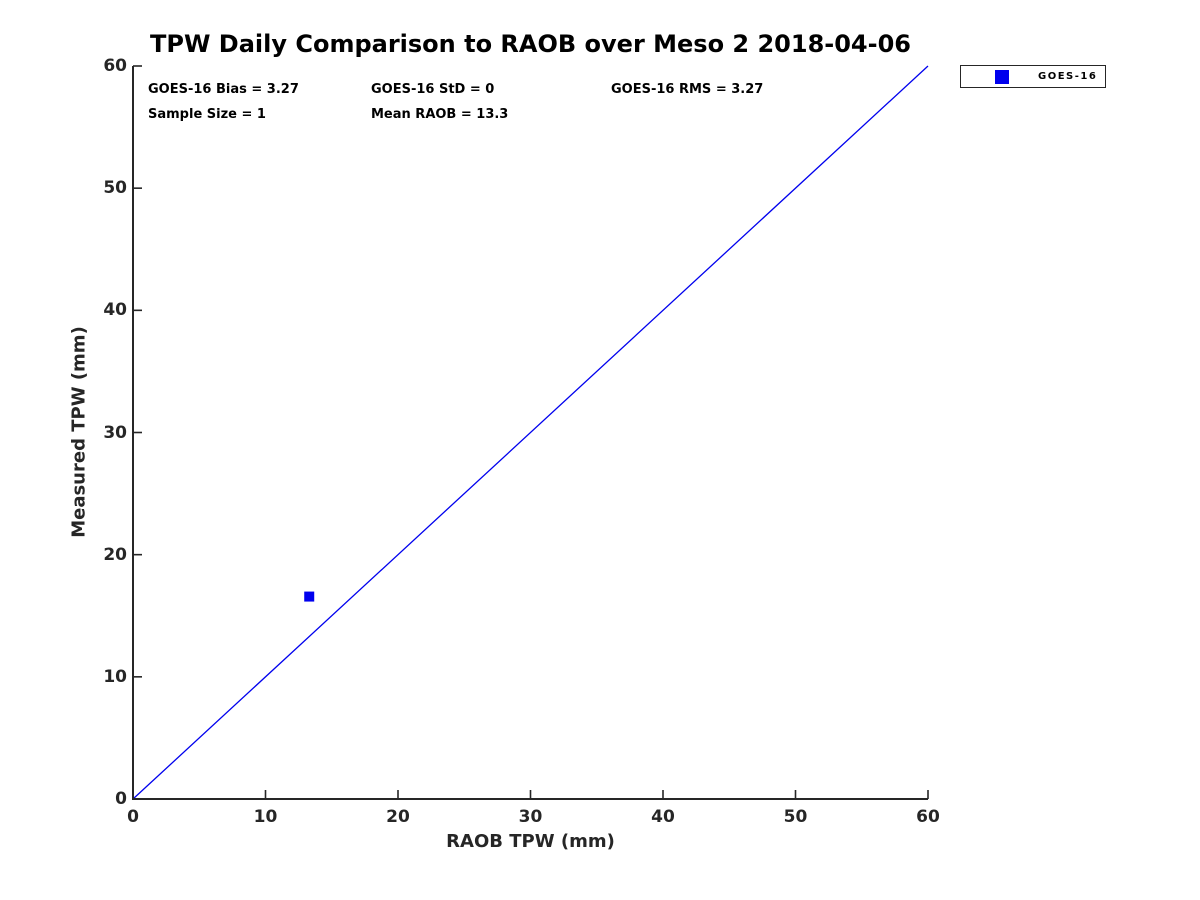 The width and height of the screenshot is (1200, 900). Describe the element at coordinates (115, 554) in the screenshot. I see `y-tick-label: 20` at that location.